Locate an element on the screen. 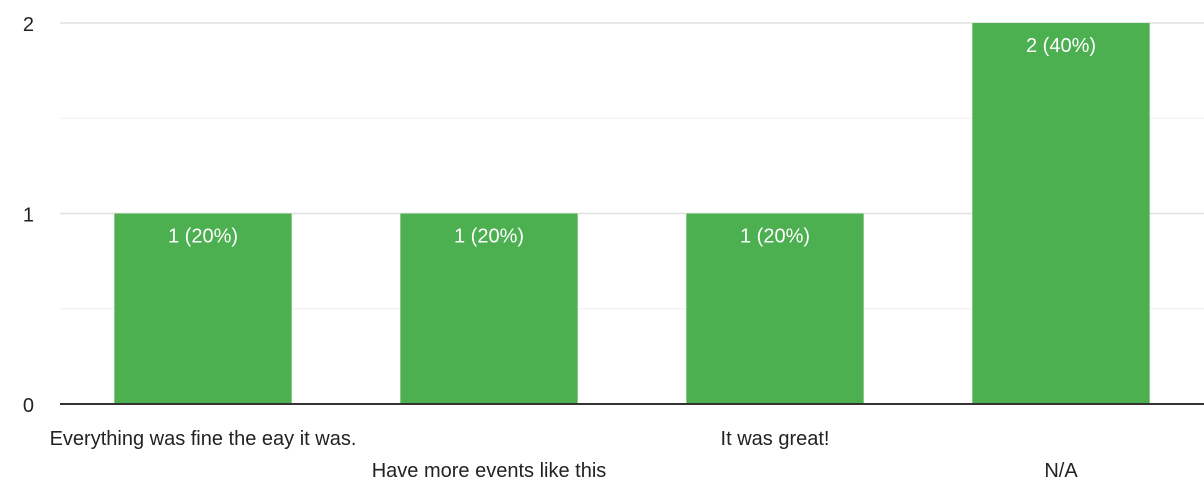  y-tick-label: 2 is located at coordinates (28, 25).